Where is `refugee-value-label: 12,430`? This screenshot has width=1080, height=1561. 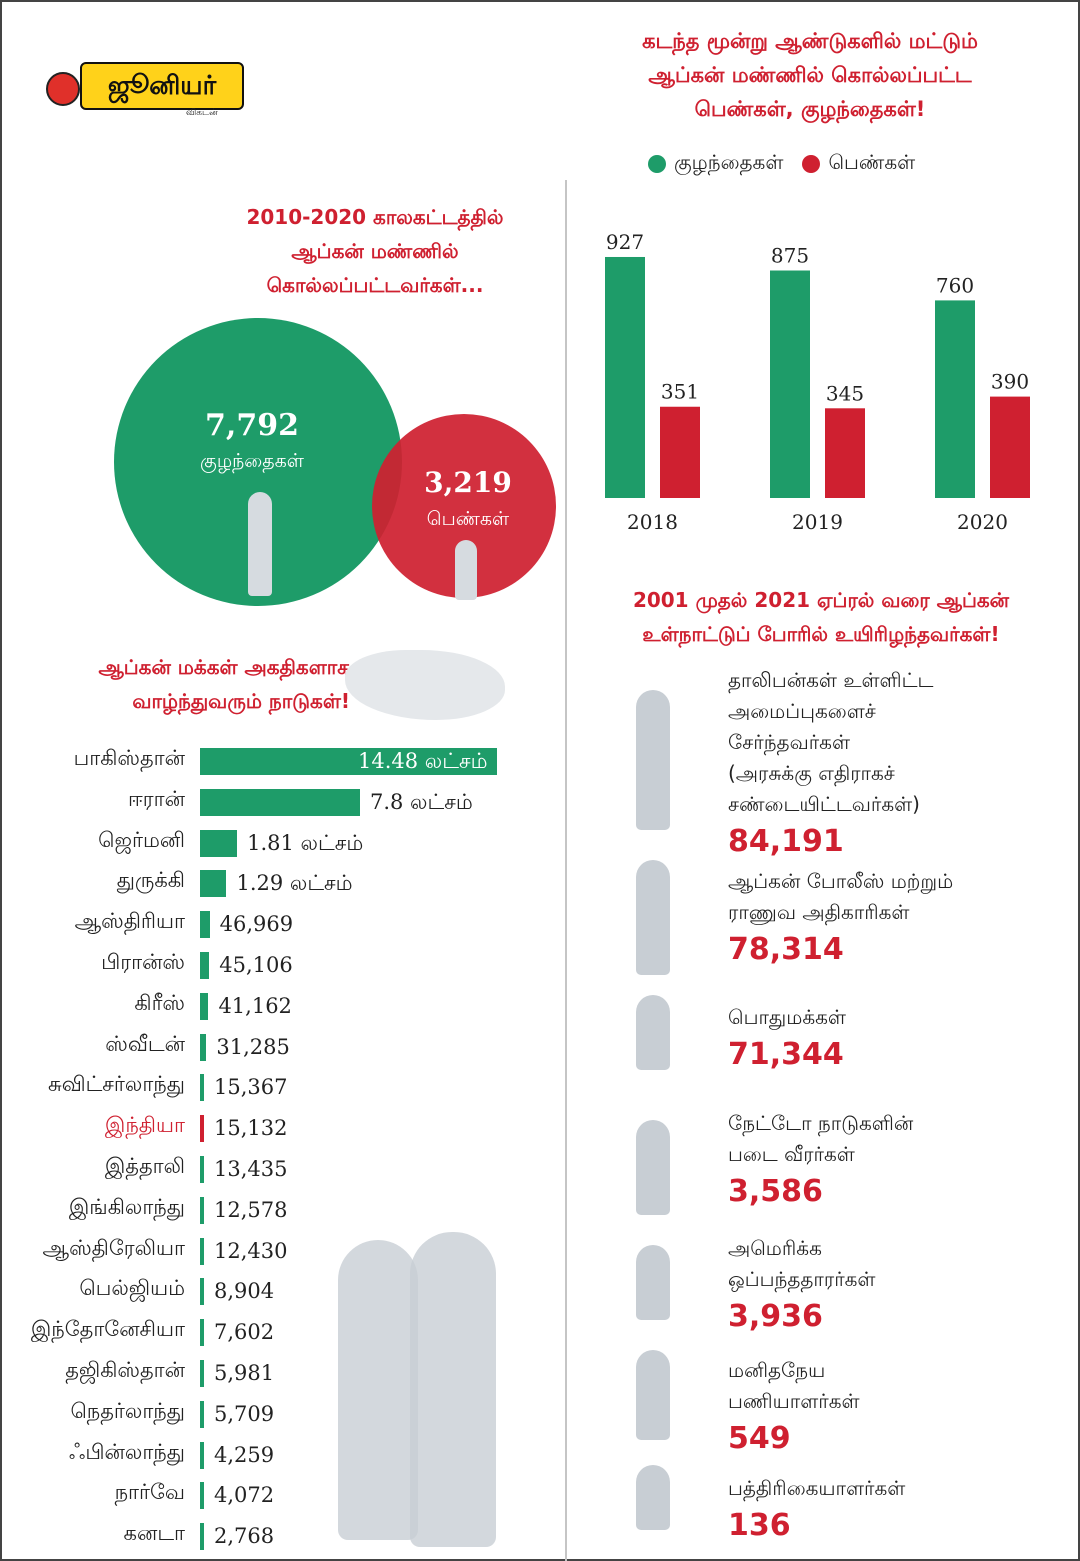
refugee-value-label: 12,430 is located at coordinates (251, 1250).